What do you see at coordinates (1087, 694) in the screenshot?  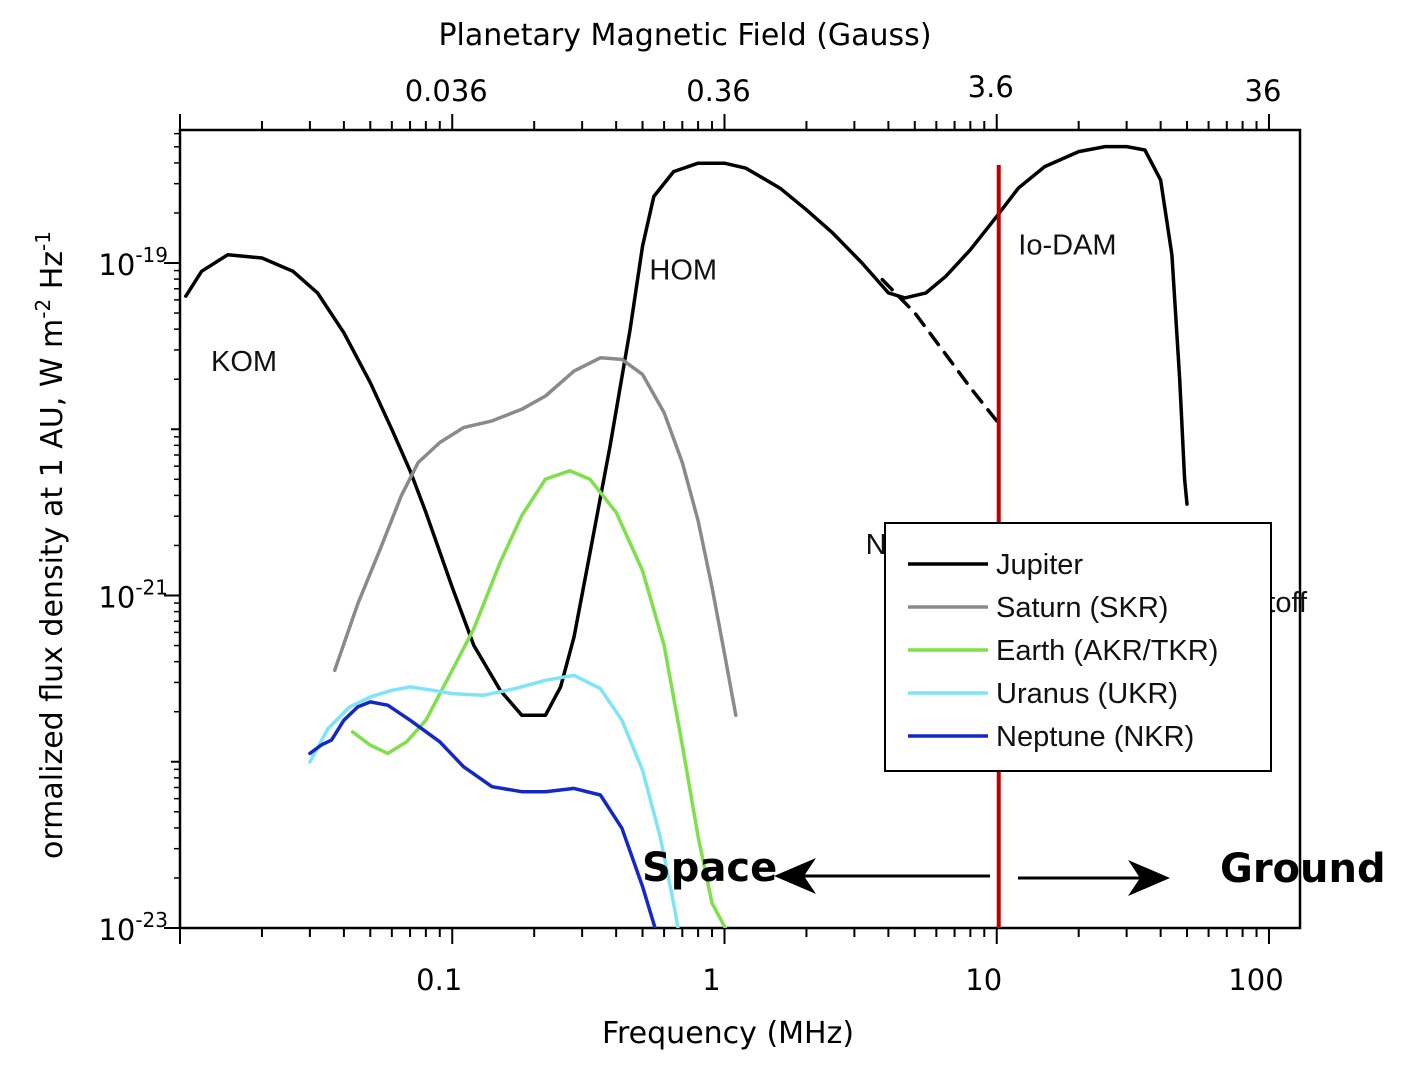 I see `legend-label: Uranus (UKR)` at bounding box center [1087, 694].